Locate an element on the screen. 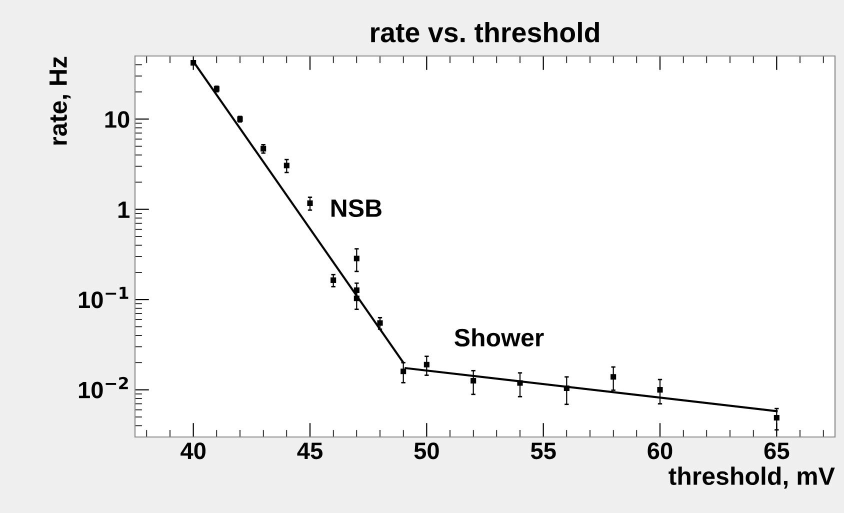  y-tick-label: 10$^{−2}$ is located at coordinates (103, 387).